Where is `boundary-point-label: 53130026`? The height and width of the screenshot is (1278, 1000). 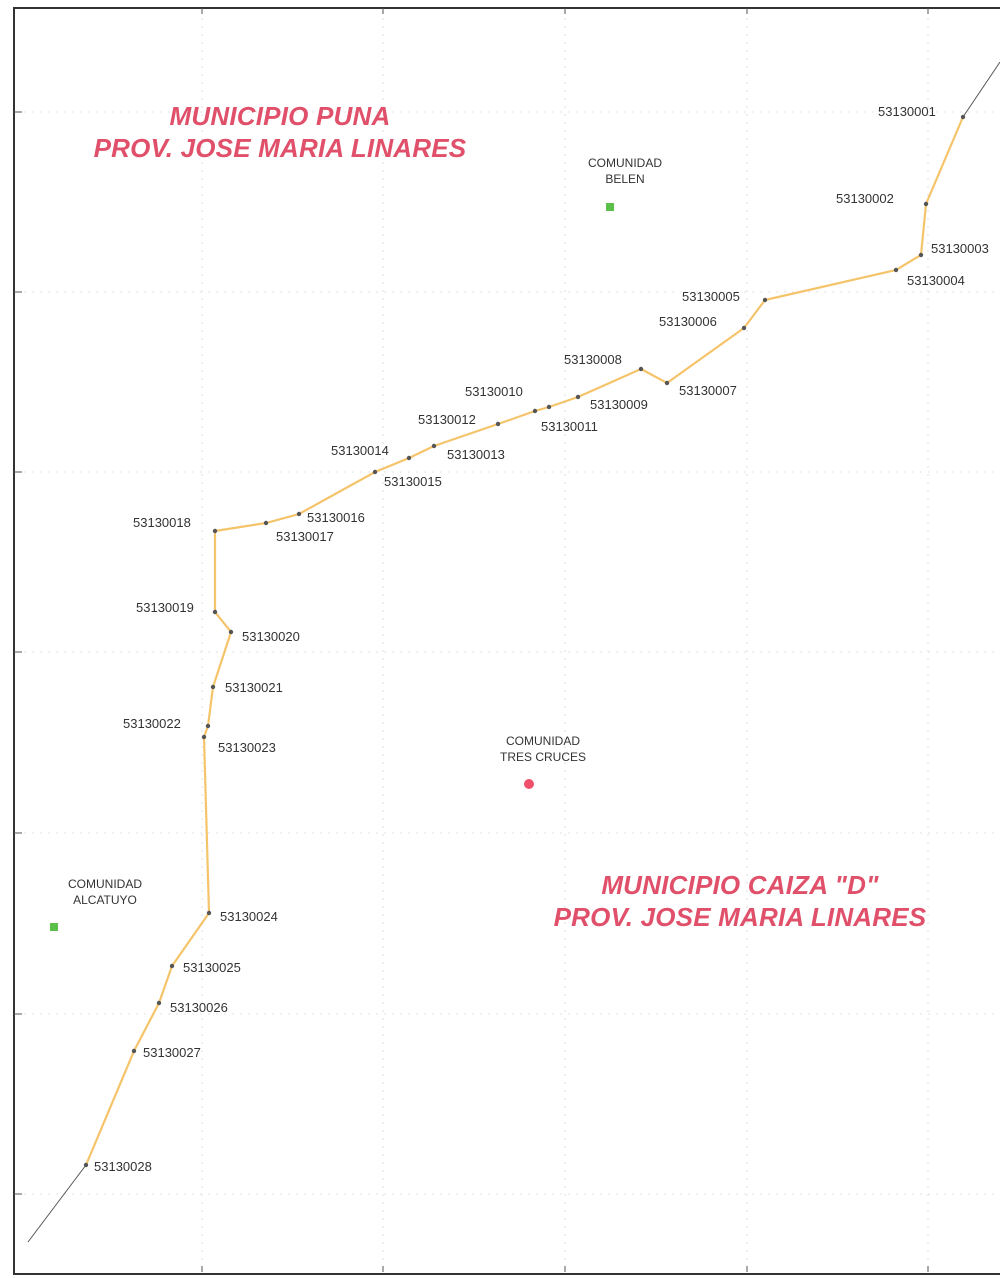 boundary-point-label: 53130026 is located at coordinates (199, 1007).